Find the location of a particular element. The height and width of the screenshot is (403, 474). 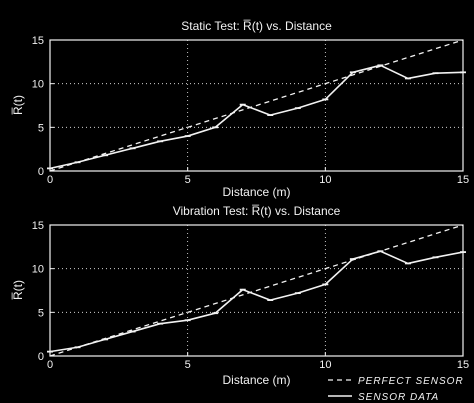

chart-title: Static Test: R̅(t) vs. Distance is located at coordinates (256, 26).